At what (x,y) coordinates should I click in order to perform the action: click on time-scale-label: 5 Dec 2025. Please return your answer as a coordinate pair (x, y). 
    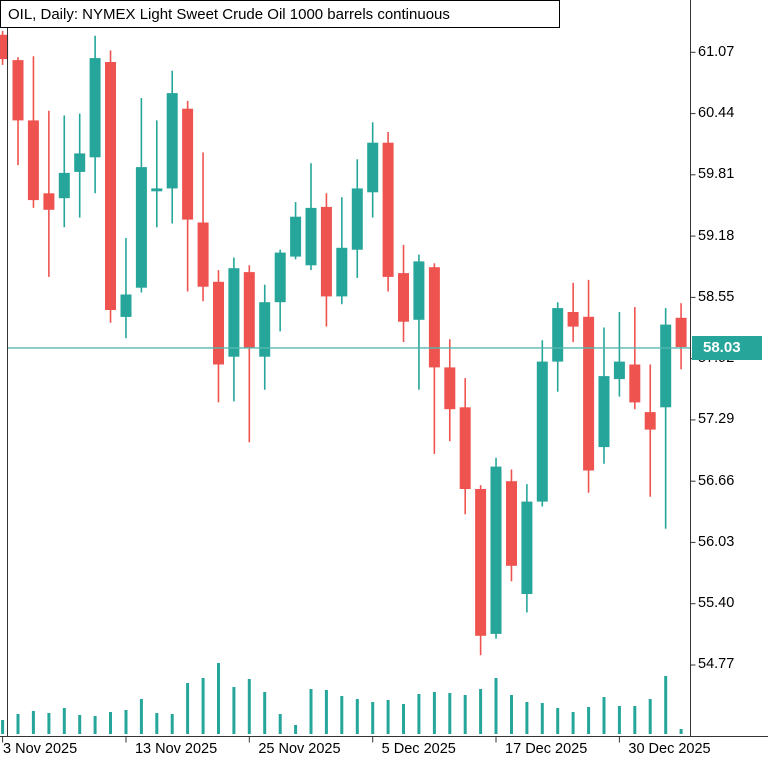
    Looking at the image, I should click on (418, 749).